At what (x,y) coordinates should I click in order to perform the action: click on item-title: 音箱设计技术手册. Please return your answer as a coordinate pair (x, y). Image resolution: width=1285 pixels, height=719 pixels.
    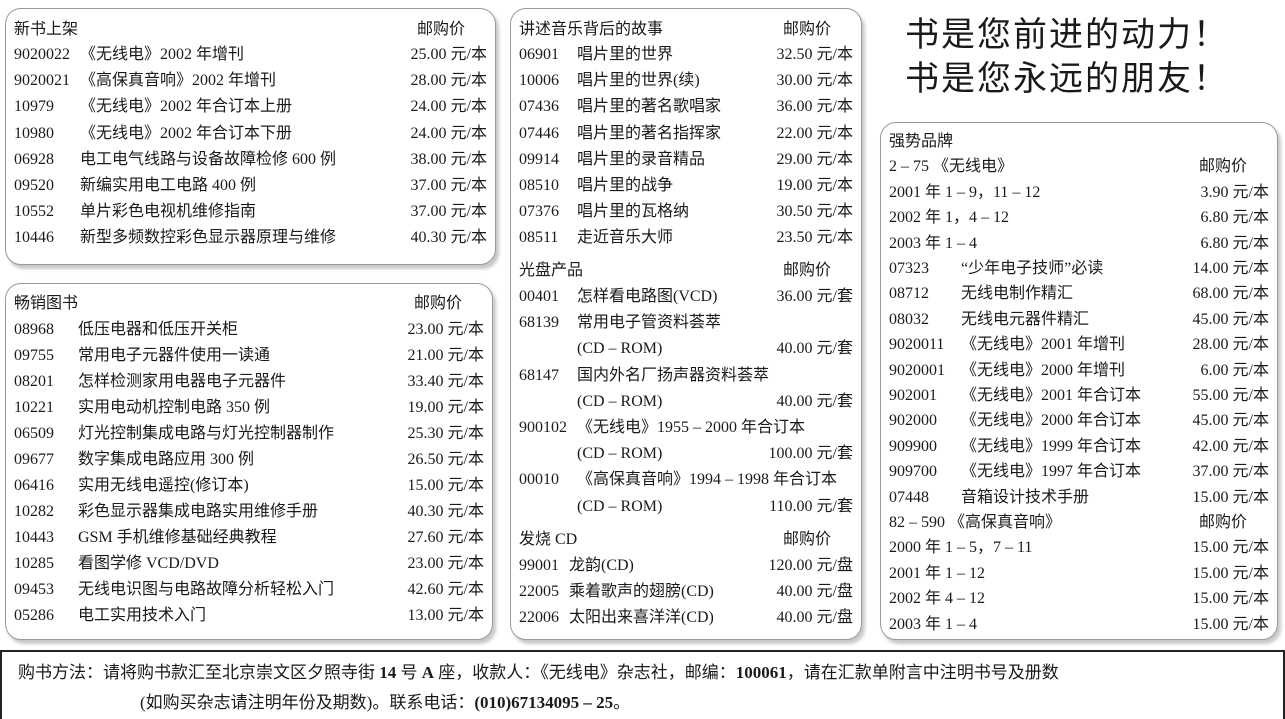
    Looking at the image, I should click on (1025, 497).